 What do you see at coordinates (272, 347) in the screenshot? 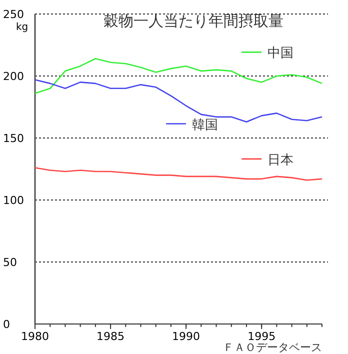
I see `text: ＦＡＯデータベース` at bounding box center [272, 347].